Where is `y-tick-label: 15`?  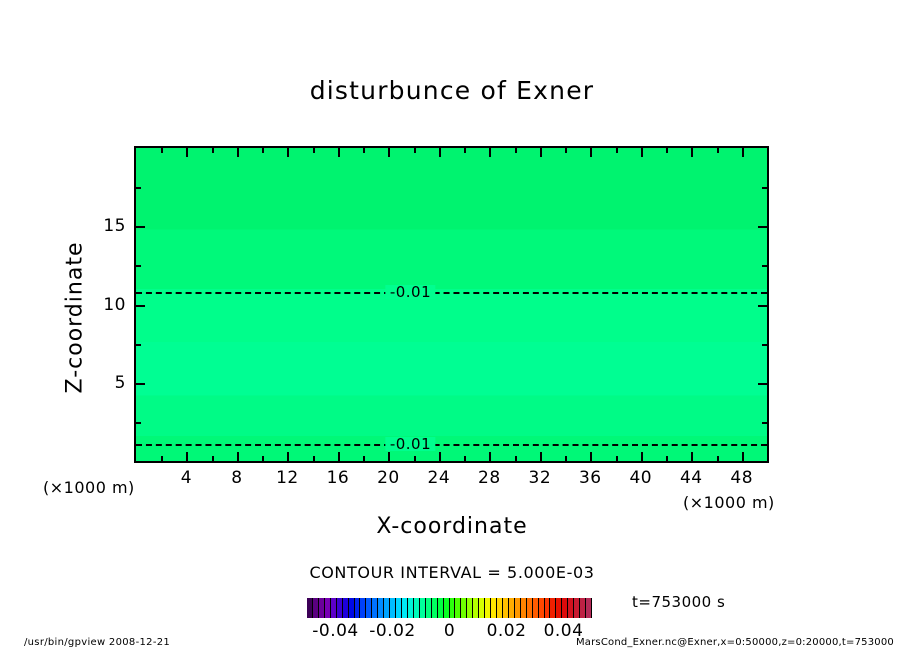
y-tick-label: 15 is located at coordinates (114, 226).